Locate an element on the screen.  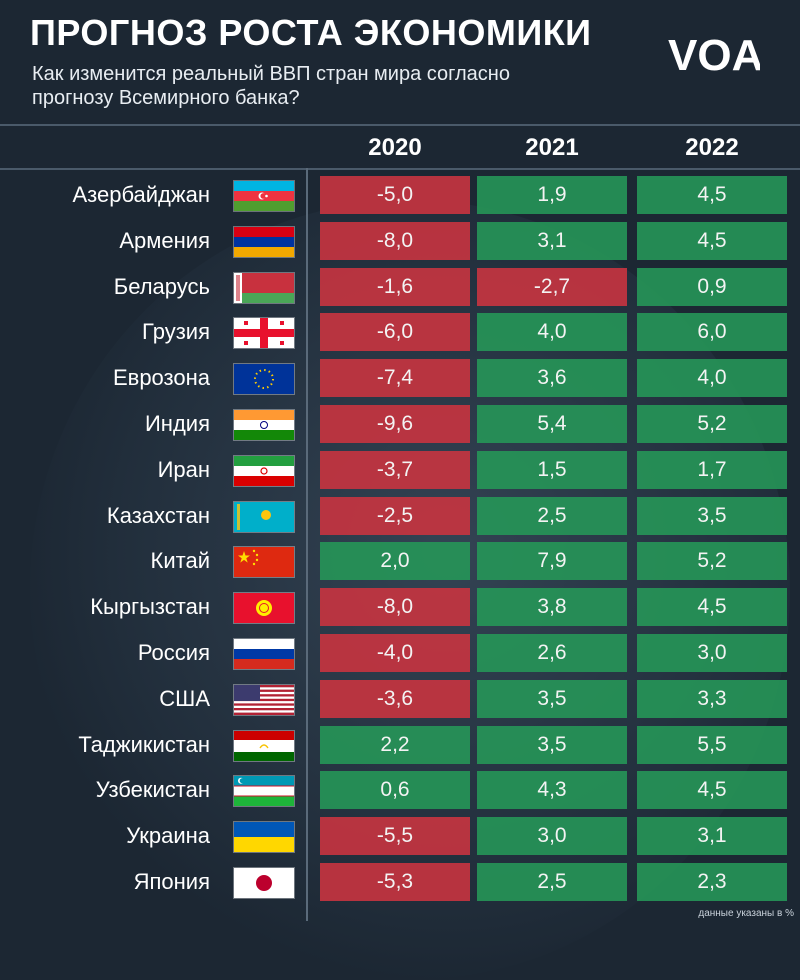
table-row: Еврозона -7,4 3,6 4,0 is located at coordinates (400, 378).